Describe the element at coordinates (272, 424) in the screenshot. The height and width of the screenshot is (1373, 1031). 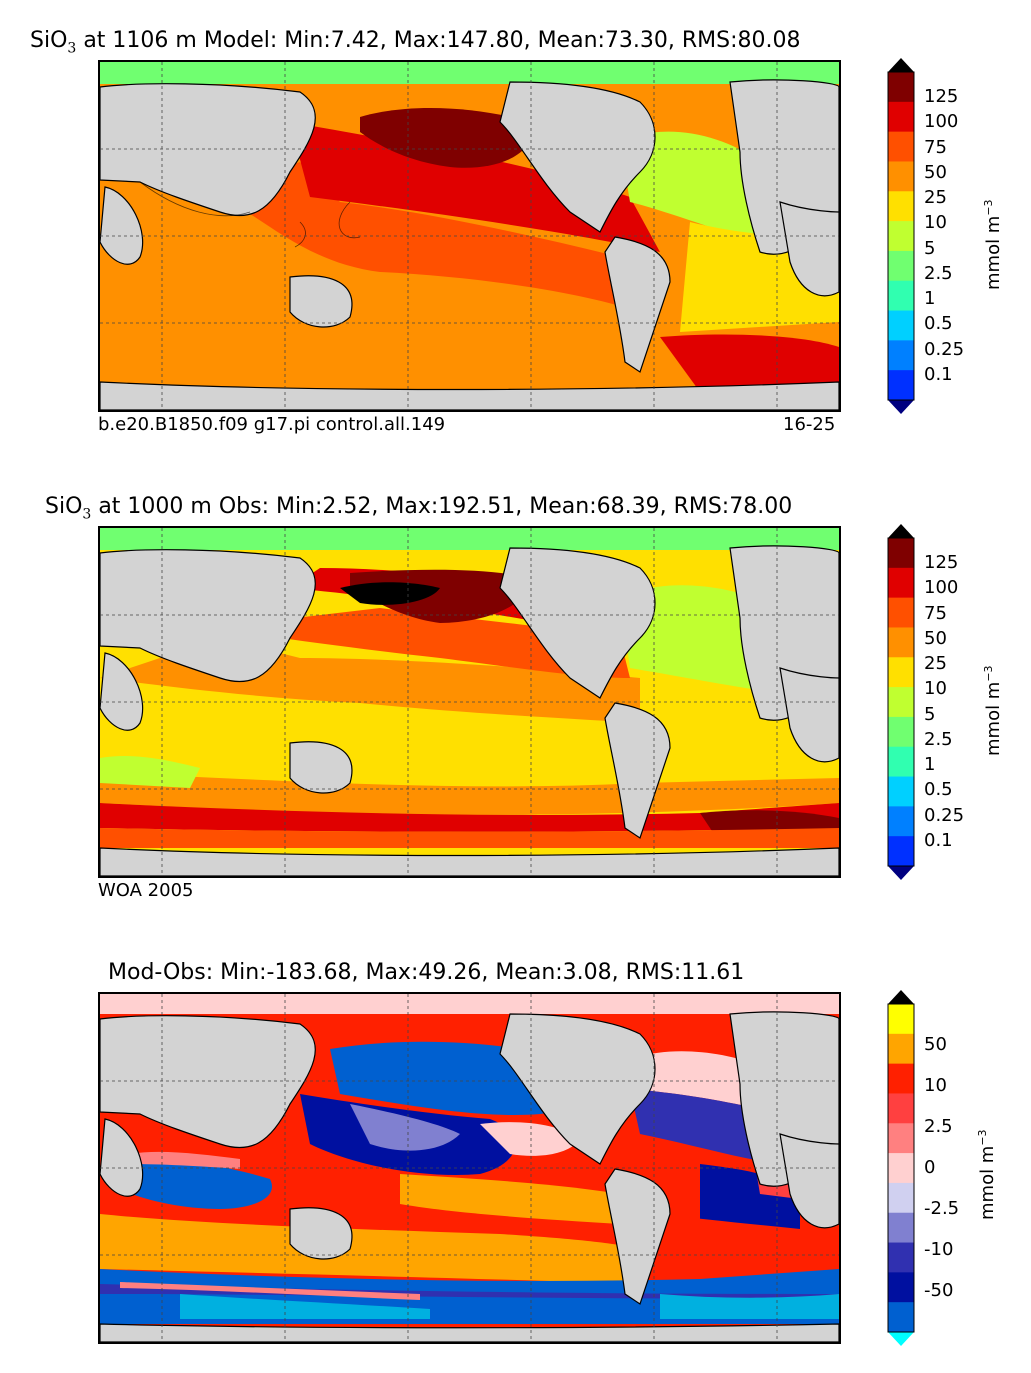
I see `panel1-caption-left: b.e20.B1850.f09 g17.pi control.all.149` at that location.